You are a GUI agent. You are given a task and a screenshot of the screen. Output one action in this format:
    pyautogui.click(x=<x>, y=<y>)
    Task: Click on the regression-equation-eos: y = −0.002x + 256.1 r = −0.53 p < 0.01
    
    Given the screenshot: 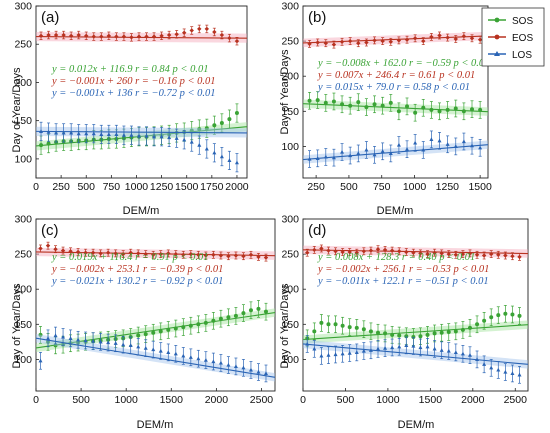 What is the action you would take?
    pyautogui.click(x=403, y=269)
    